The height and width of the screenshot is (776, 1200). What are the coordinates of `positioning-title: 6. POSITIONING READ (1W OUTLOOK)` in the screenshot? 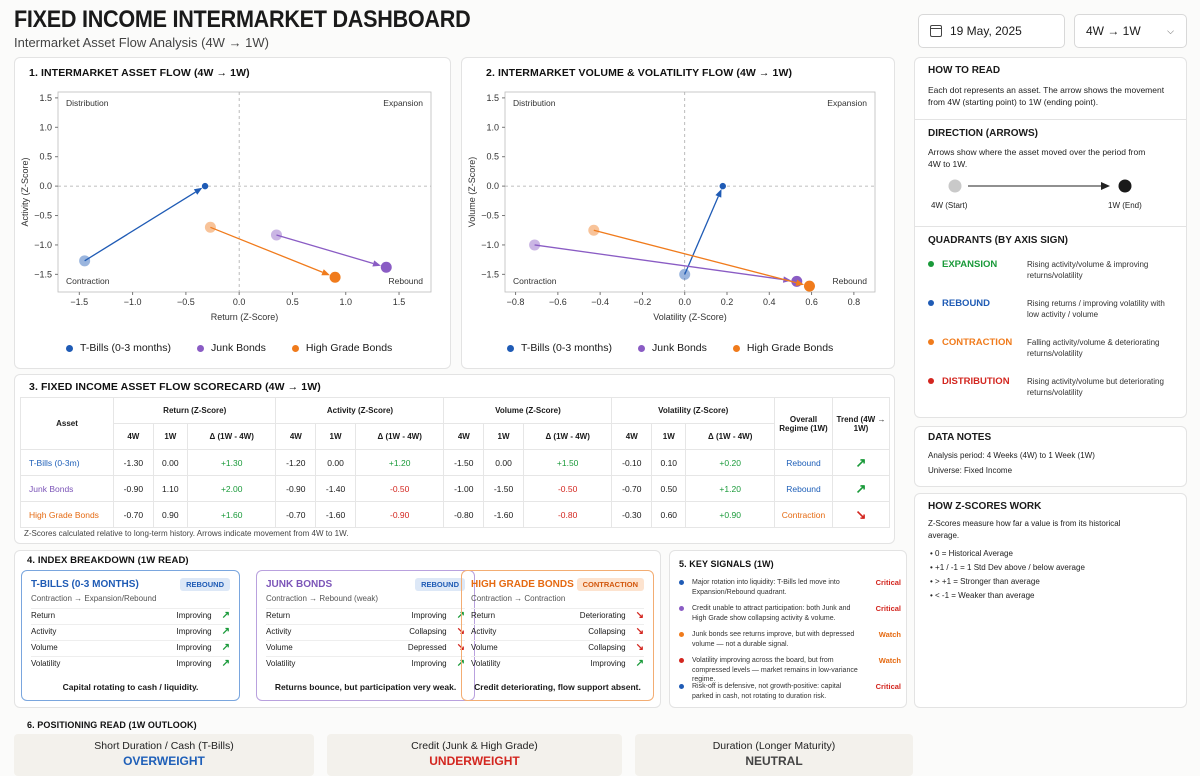 It's located at (112, 725).